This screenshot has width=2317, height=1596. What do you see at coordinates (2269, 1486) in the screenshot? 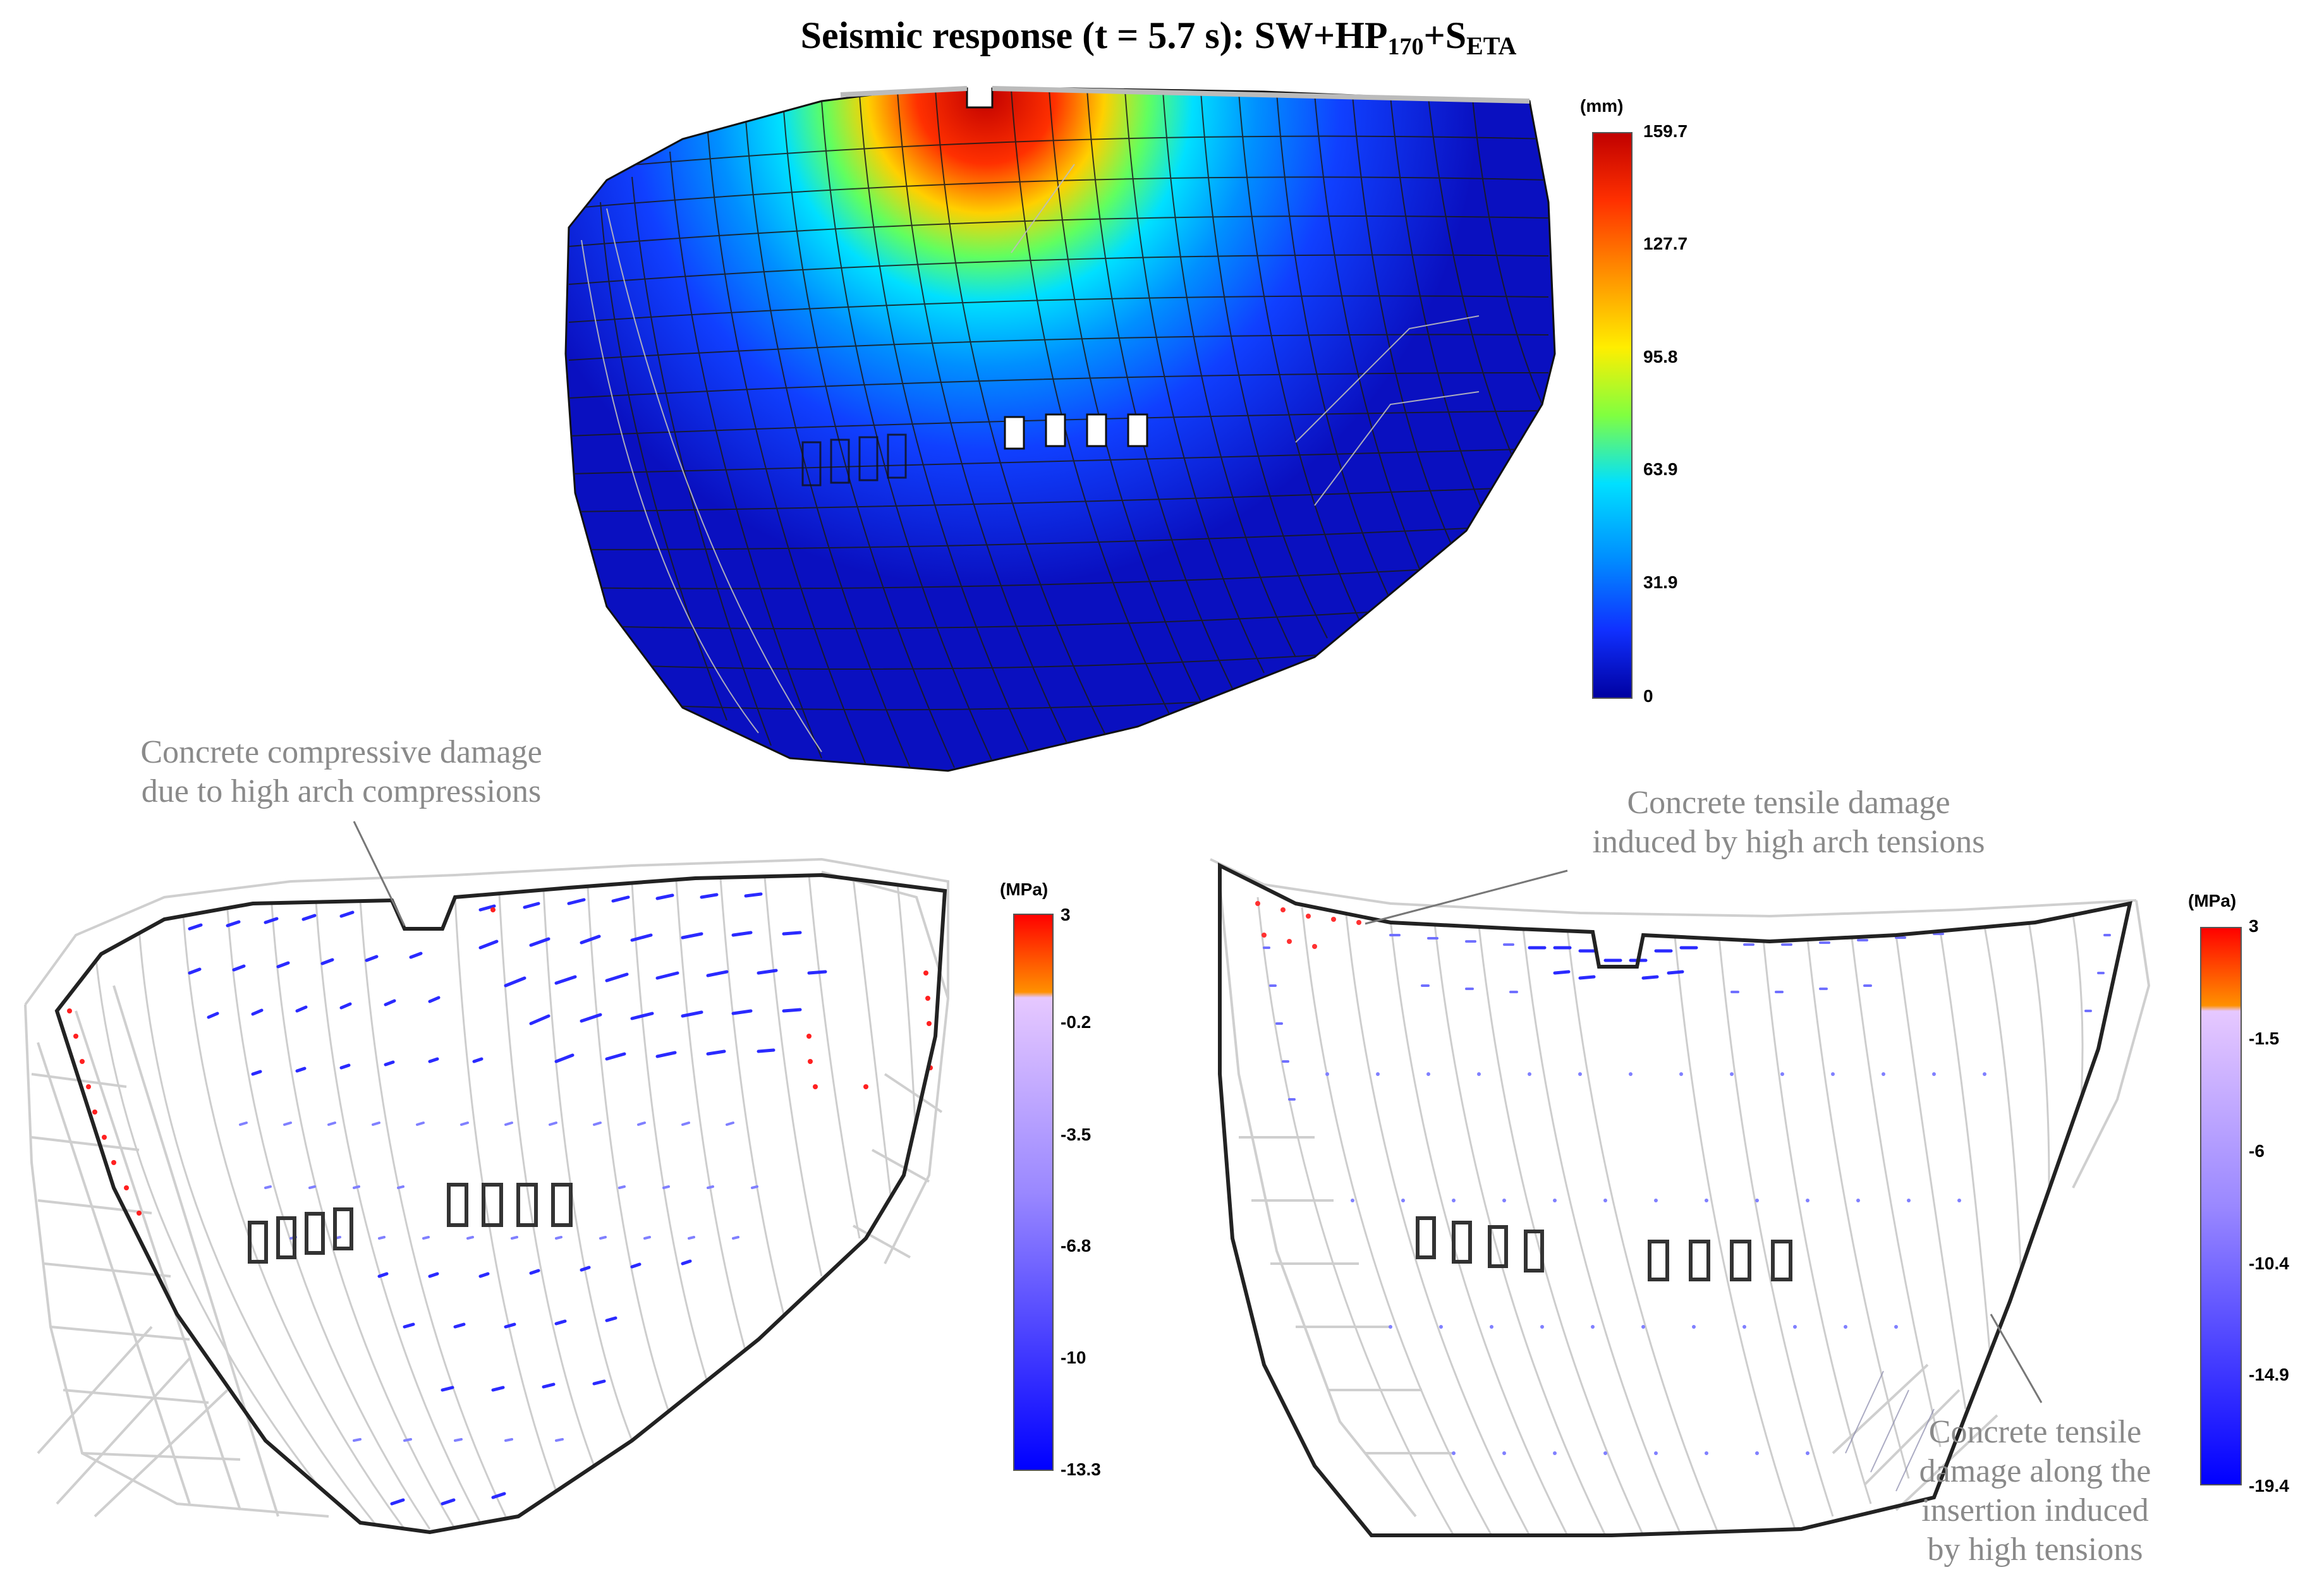
I see `colorbar-tick: -19.4` at bounding box center [2269, 1486].